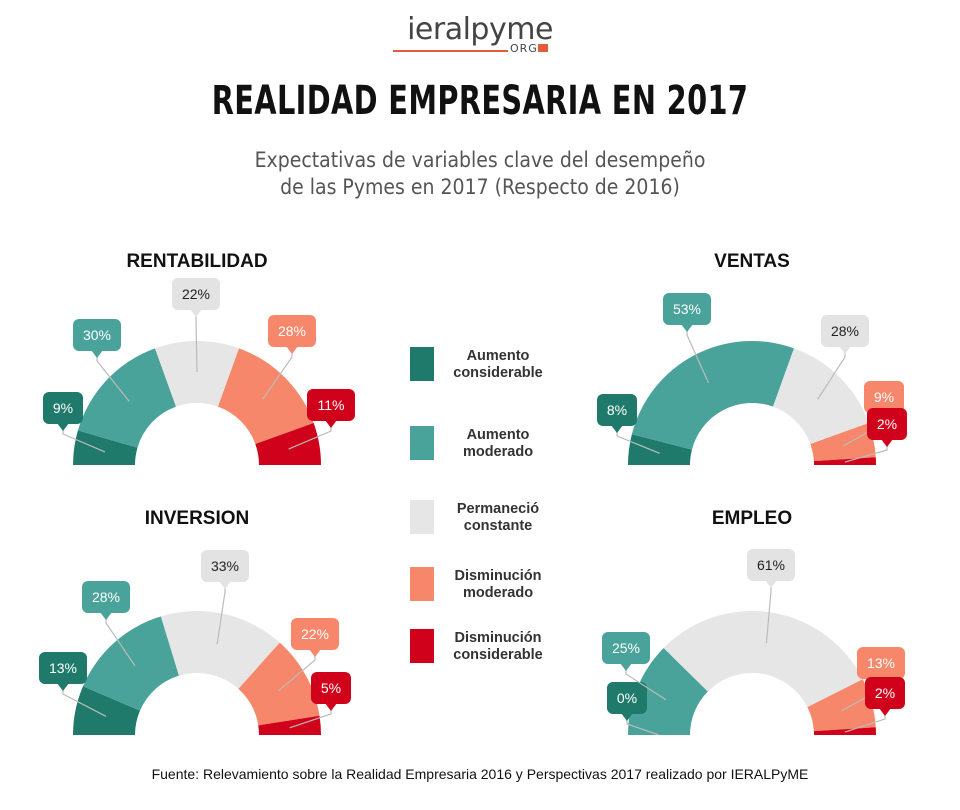  Describe the element at coordinates (480, 187) in the screenshot. I see `subtitle-line-2: de las Pymes en 2017 (Respecto de 2016)` at that location.